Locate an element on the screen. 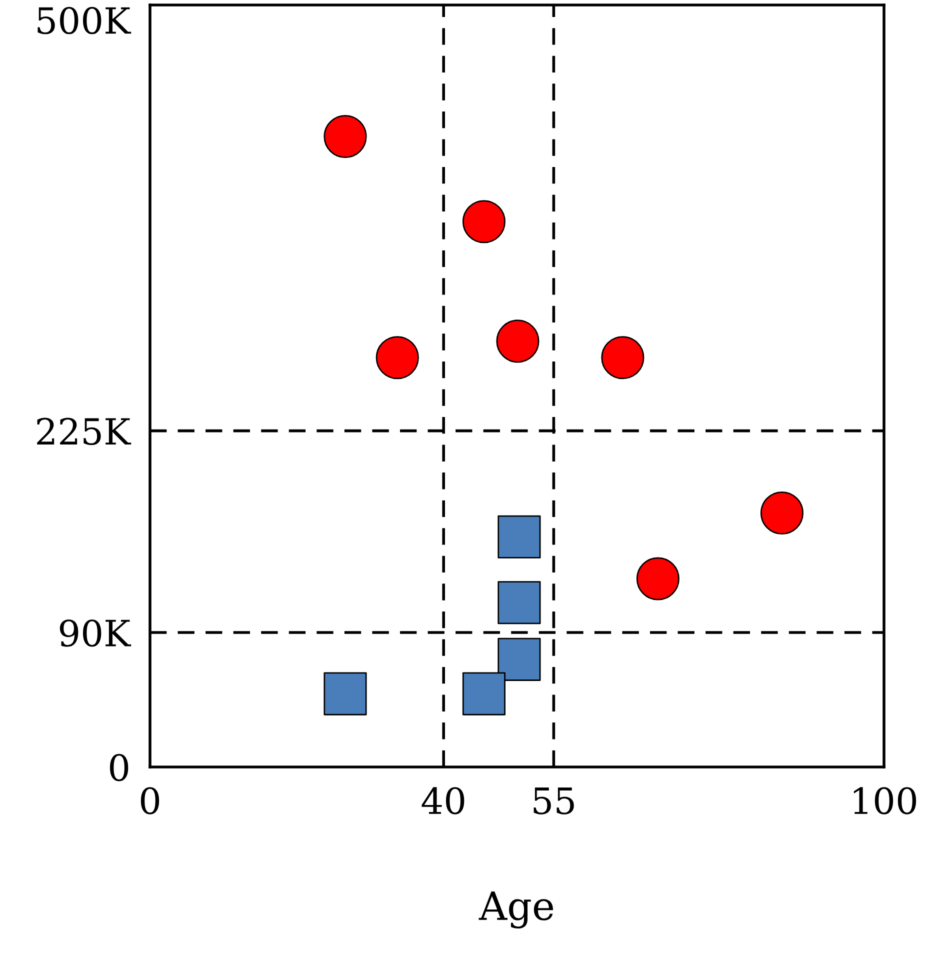  y-tick-label: 0 is located at coordinates (119, 768).